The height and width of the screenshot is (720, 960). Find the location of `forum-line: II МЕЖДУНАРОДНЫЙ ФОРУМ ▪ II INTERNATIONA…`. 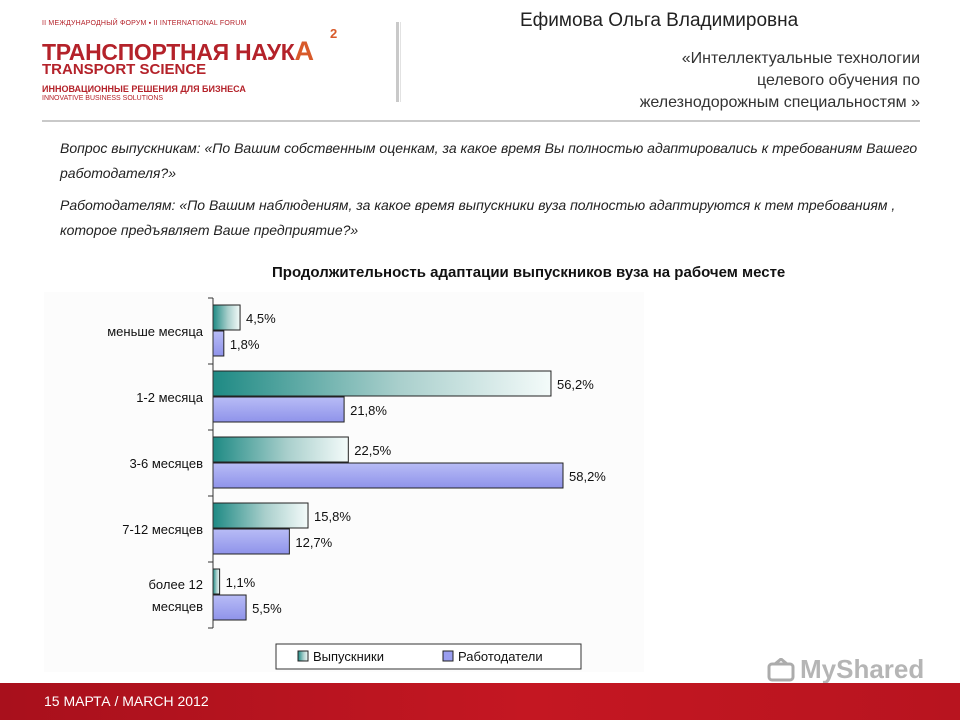

forum-line: II МЕЖДУНАРОДНЫЙ ФОРУМ ▪ II INTERNATIONA… is located at coordinates (144, 23).